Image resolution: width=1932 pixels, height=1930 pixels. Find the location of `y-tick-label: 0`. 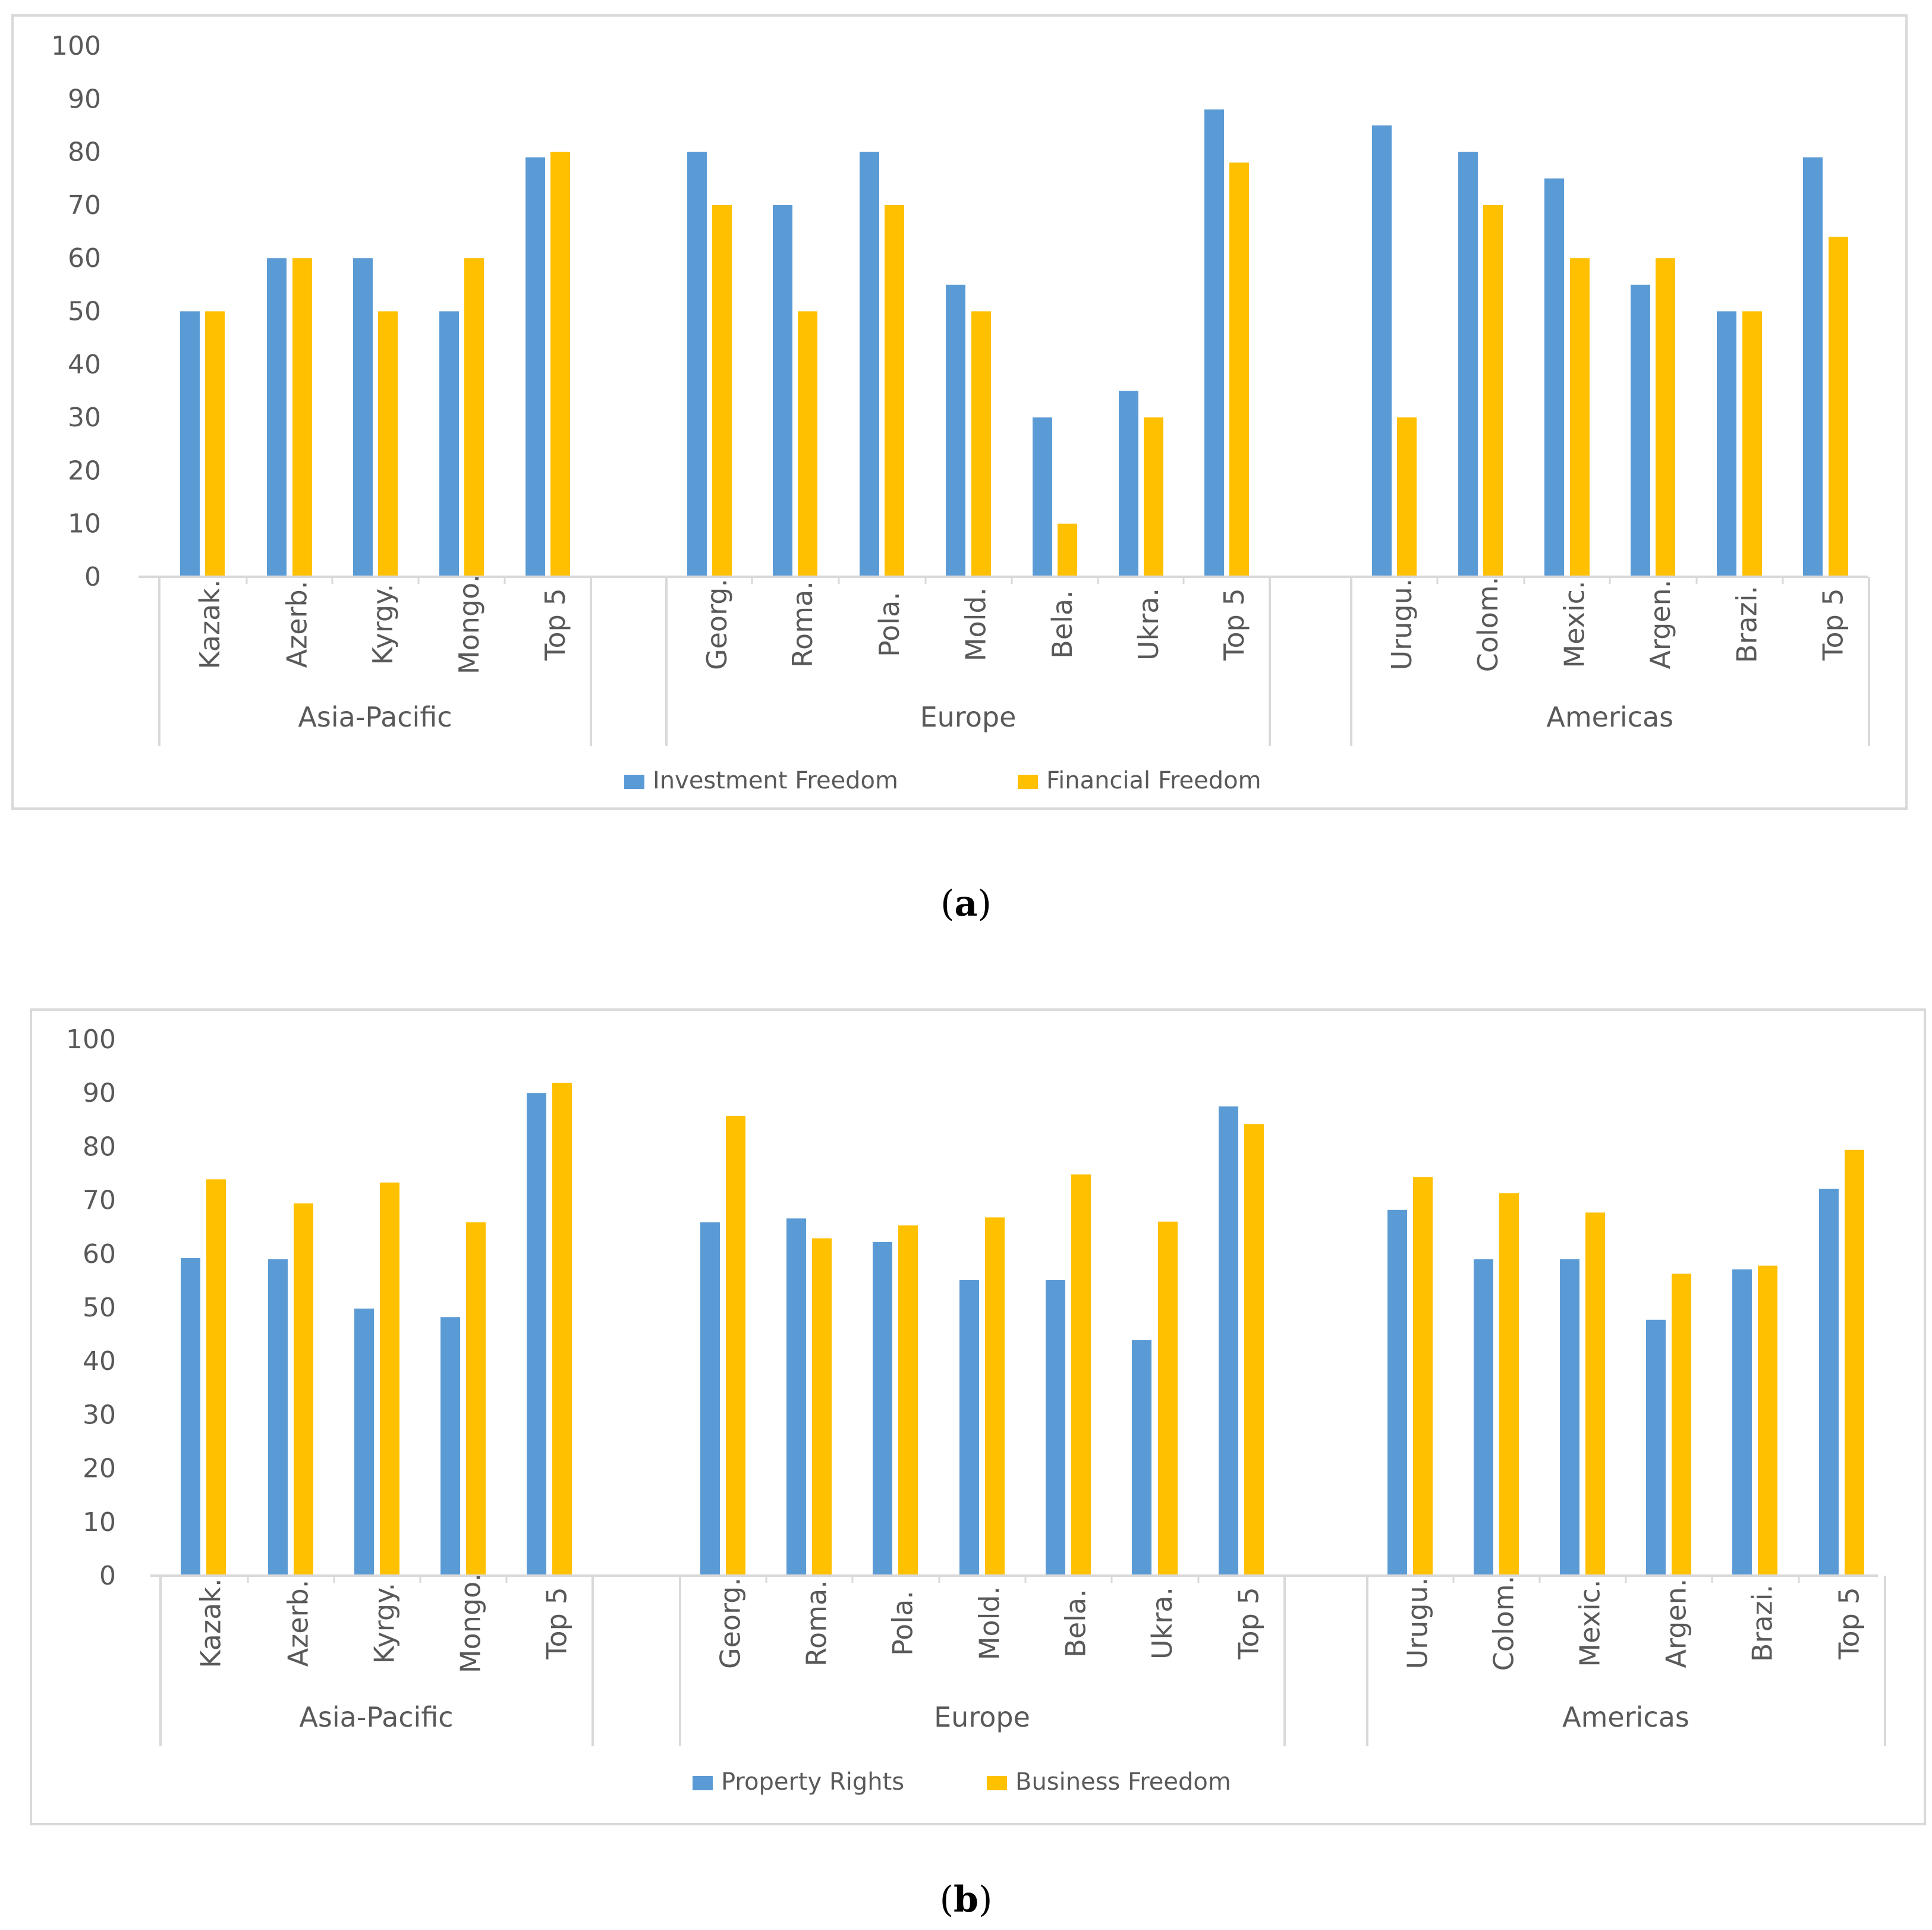

y-tick-label: 0 is located at coordinates (108, 1576).